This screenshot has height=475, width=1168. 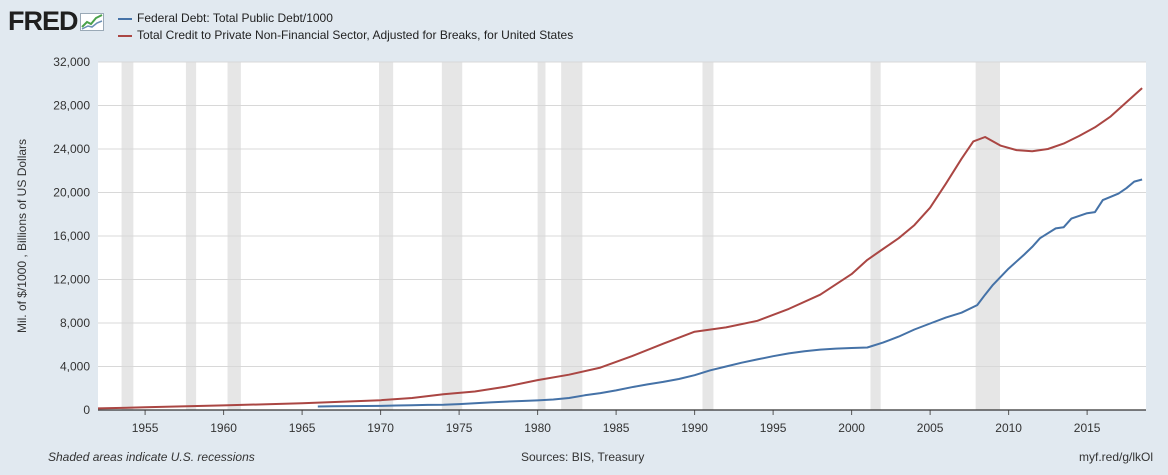 I want to click on y-axis-label: Mil. of $/1000 , Billions of US Dollars, so click(x=22, y=236).